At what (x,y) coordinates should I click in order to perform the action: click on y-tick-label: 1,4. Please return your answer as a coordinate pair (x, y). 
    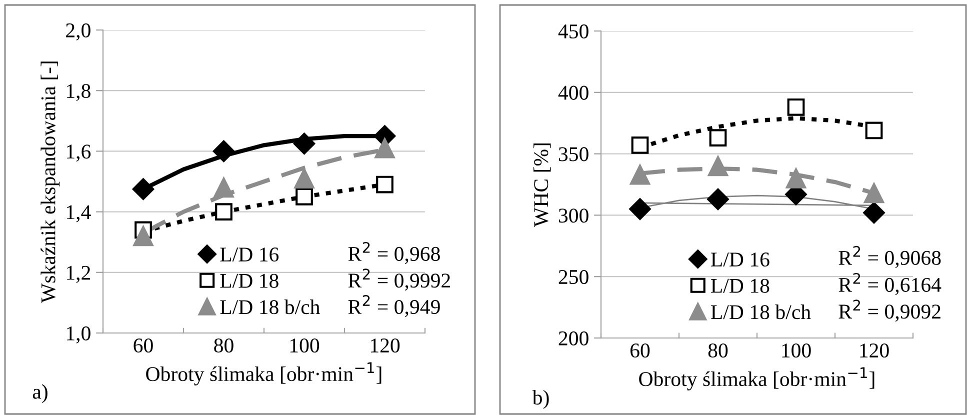
    Looking at the image, I should click on (78, 213).